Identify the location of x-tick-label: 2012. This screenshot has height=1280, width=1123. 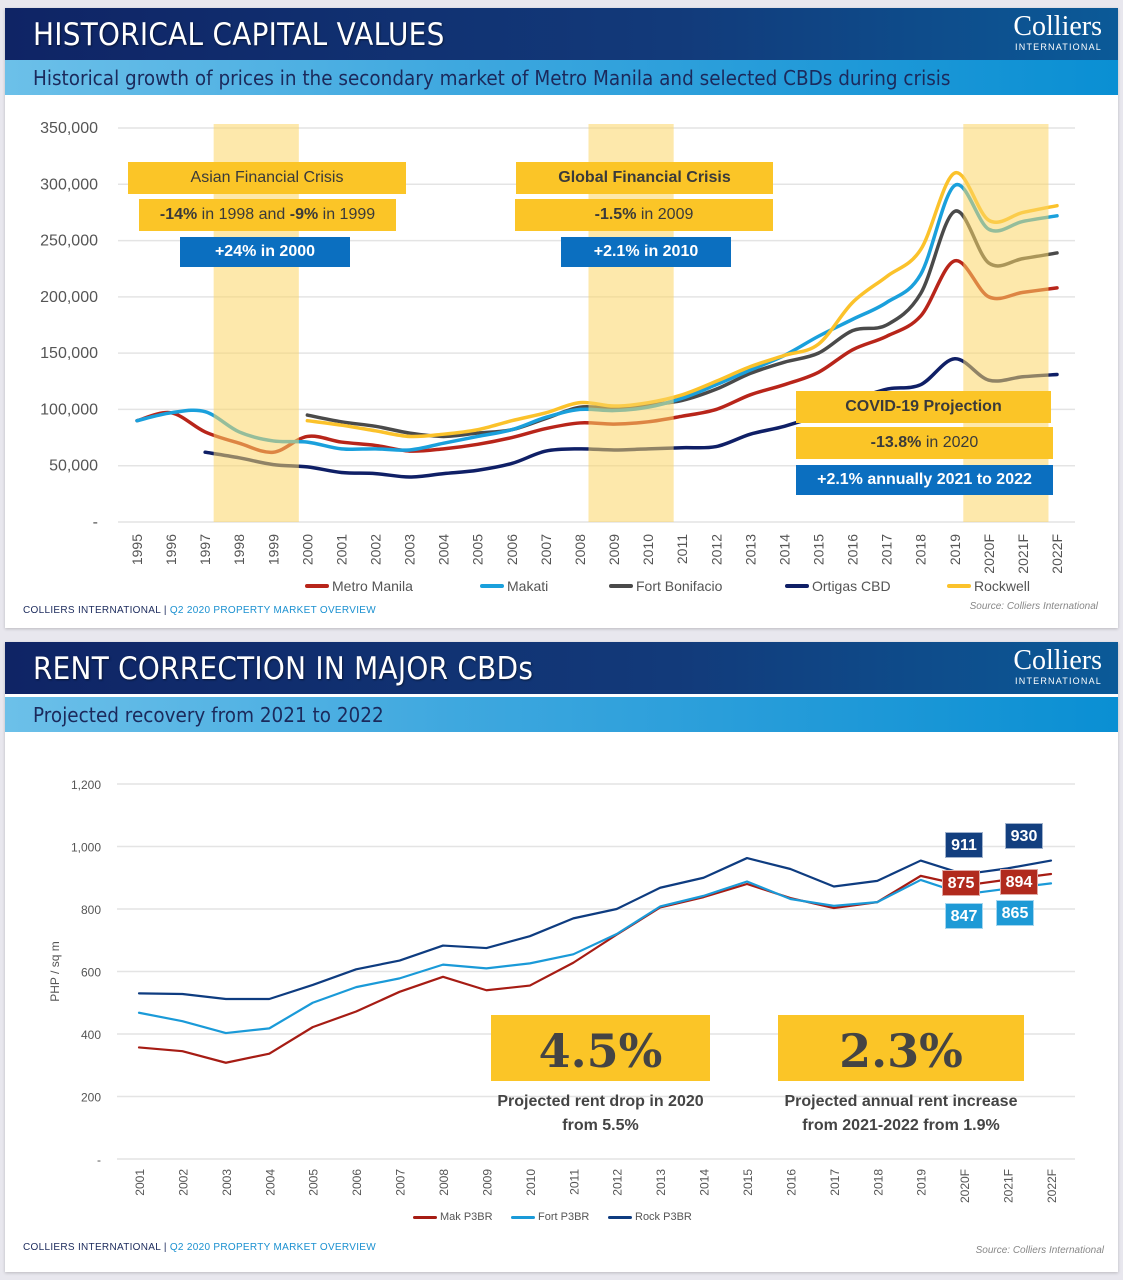
(618, 1182).